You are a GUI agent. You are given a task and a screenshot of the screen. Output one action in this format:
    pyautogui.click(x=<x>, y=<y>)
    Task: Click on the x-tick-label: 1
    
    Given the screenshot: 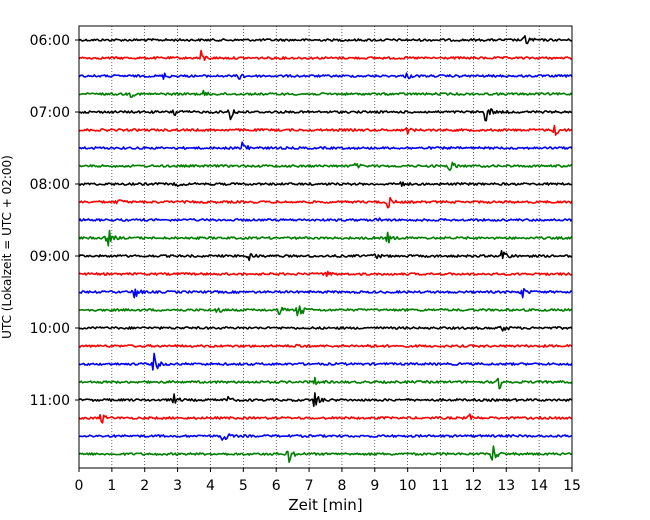 What is the action you would take?
    pyautogui.click(x=111, y=486)
    